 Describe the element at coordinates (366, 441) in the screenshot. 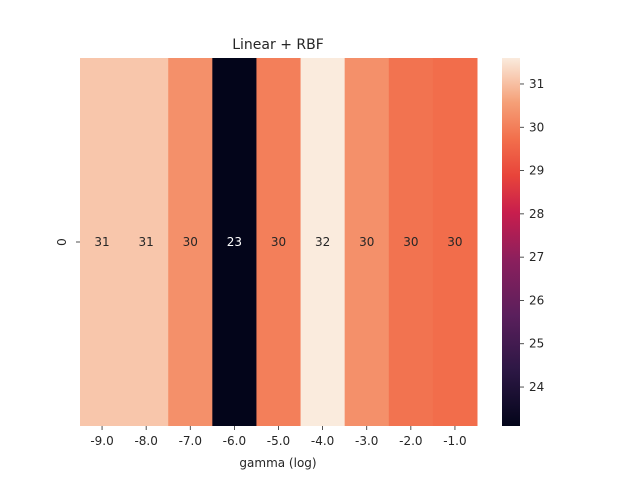

I see `x-tick-label: -3.0` at that location.